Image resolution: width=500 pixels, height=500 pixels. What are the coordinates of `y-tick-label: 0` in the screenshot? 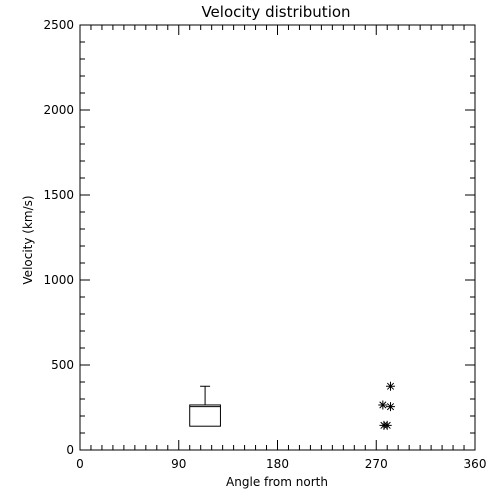 It's located at (70, 450).